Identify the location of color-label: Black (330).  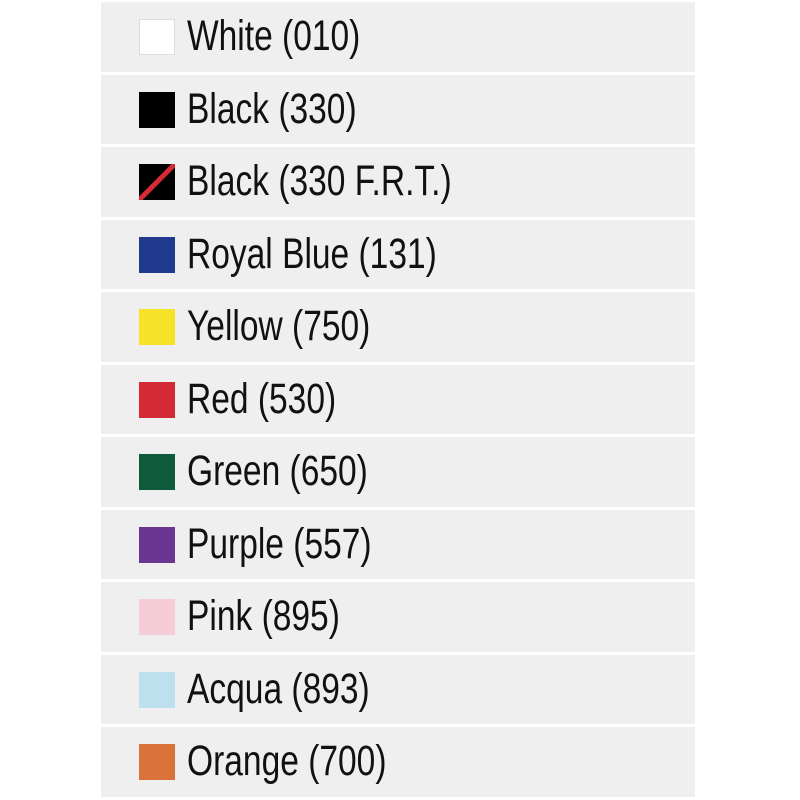
(272, 108).